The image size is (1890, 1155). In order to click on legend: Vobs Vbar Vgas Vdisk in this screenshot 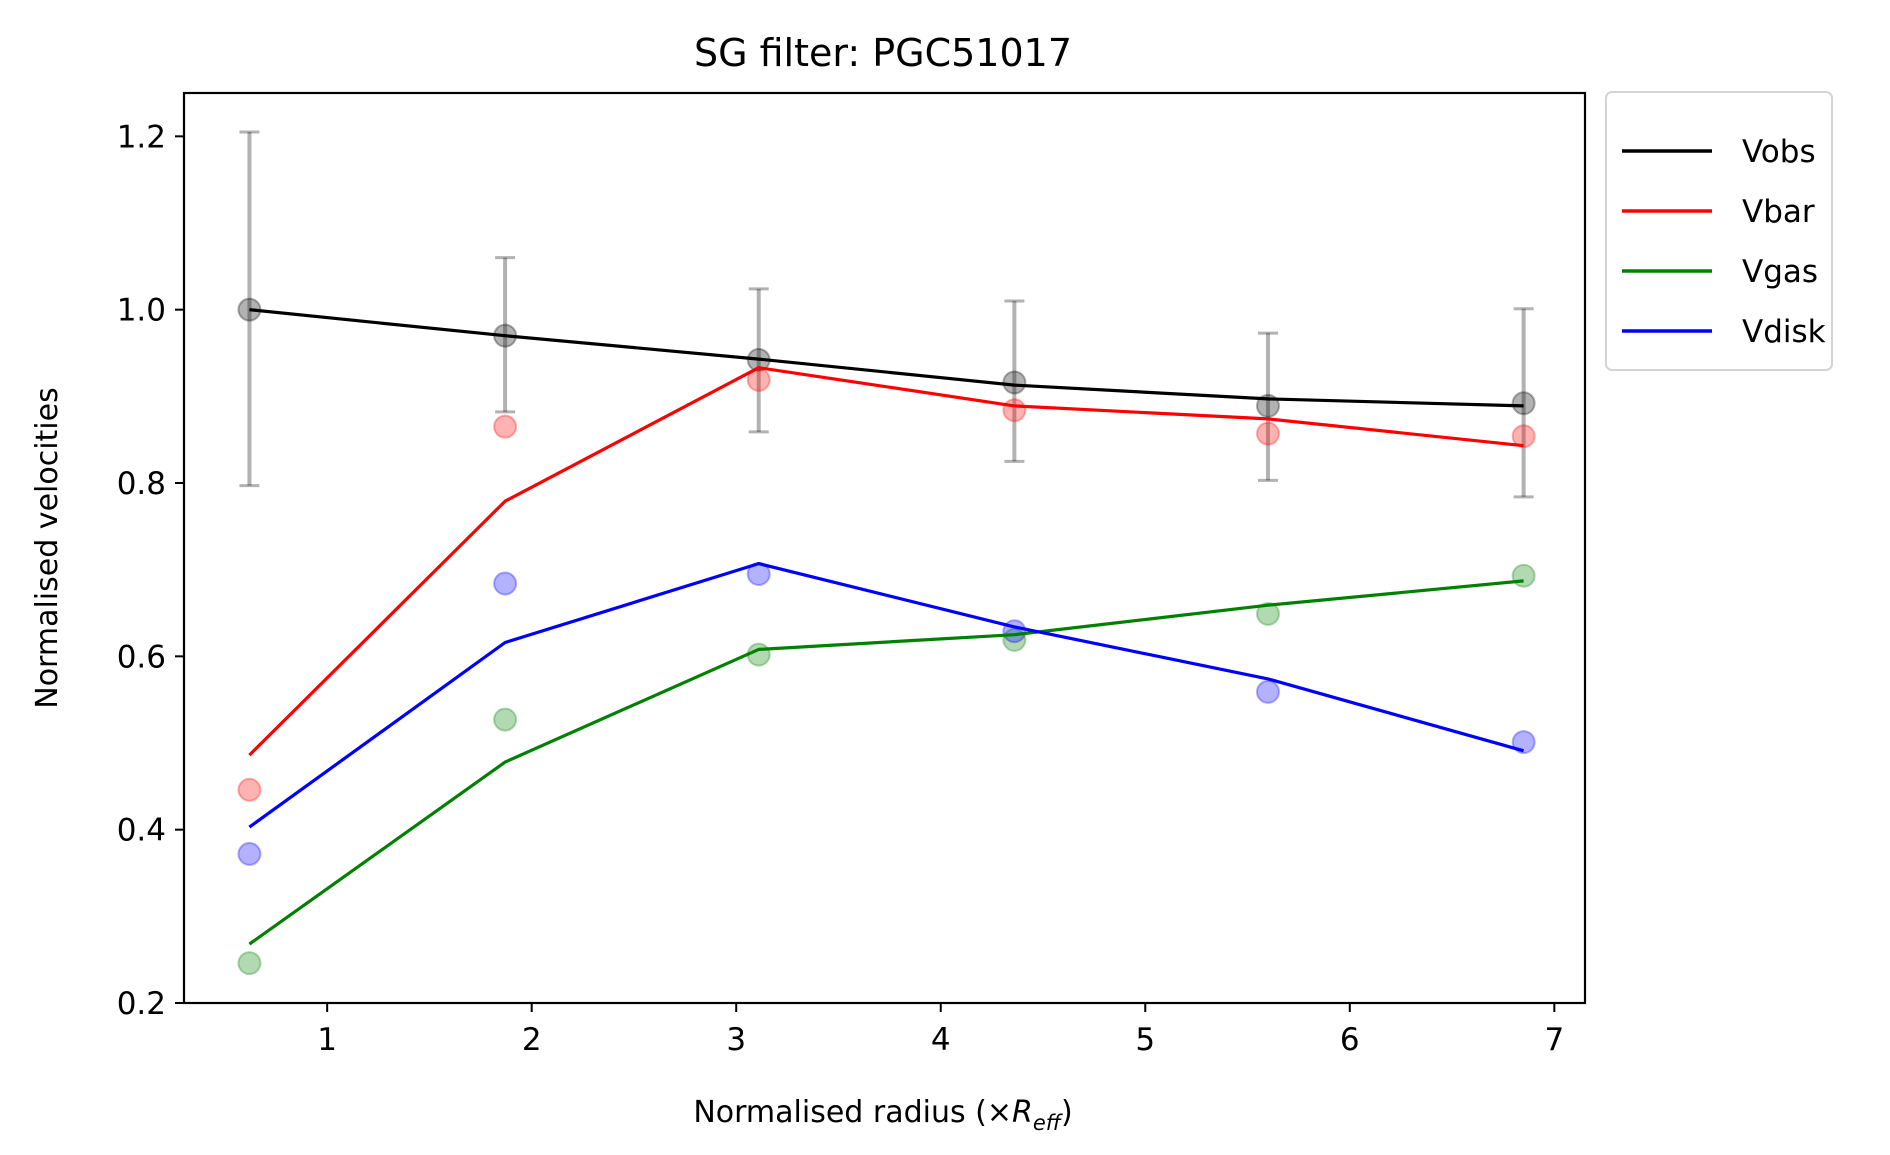, I will do `click(1719, 231)`.